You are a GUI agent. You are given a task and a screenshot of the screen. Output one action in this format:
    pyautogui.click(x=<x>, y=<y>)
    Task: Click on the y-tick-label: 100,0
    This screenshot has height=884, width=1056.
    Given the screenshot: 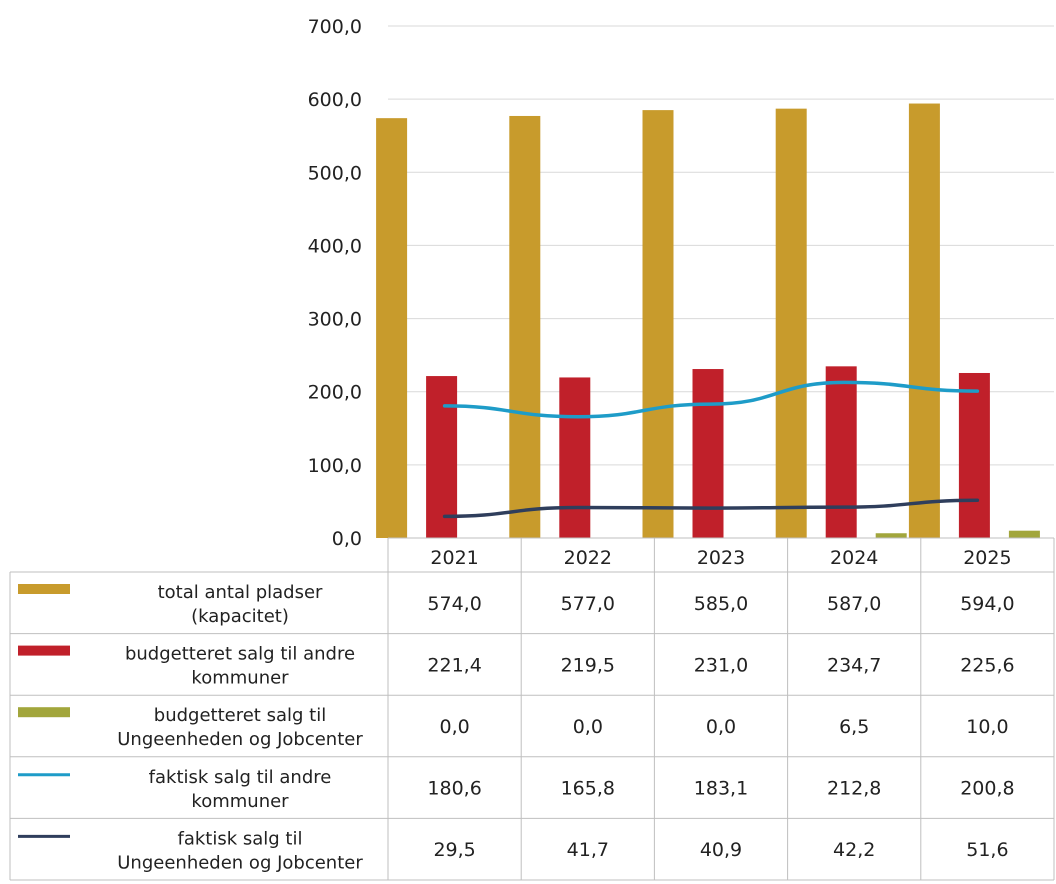 What is the action you would take?
    pyautogui.click(x=335, y=466)
    